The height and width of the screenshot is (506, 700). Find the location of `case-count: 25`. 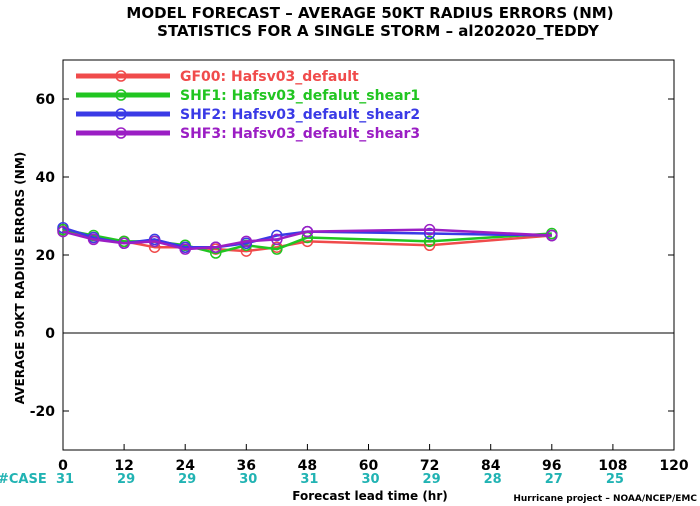

case-count: 25 is located at coordinates (615, 479).